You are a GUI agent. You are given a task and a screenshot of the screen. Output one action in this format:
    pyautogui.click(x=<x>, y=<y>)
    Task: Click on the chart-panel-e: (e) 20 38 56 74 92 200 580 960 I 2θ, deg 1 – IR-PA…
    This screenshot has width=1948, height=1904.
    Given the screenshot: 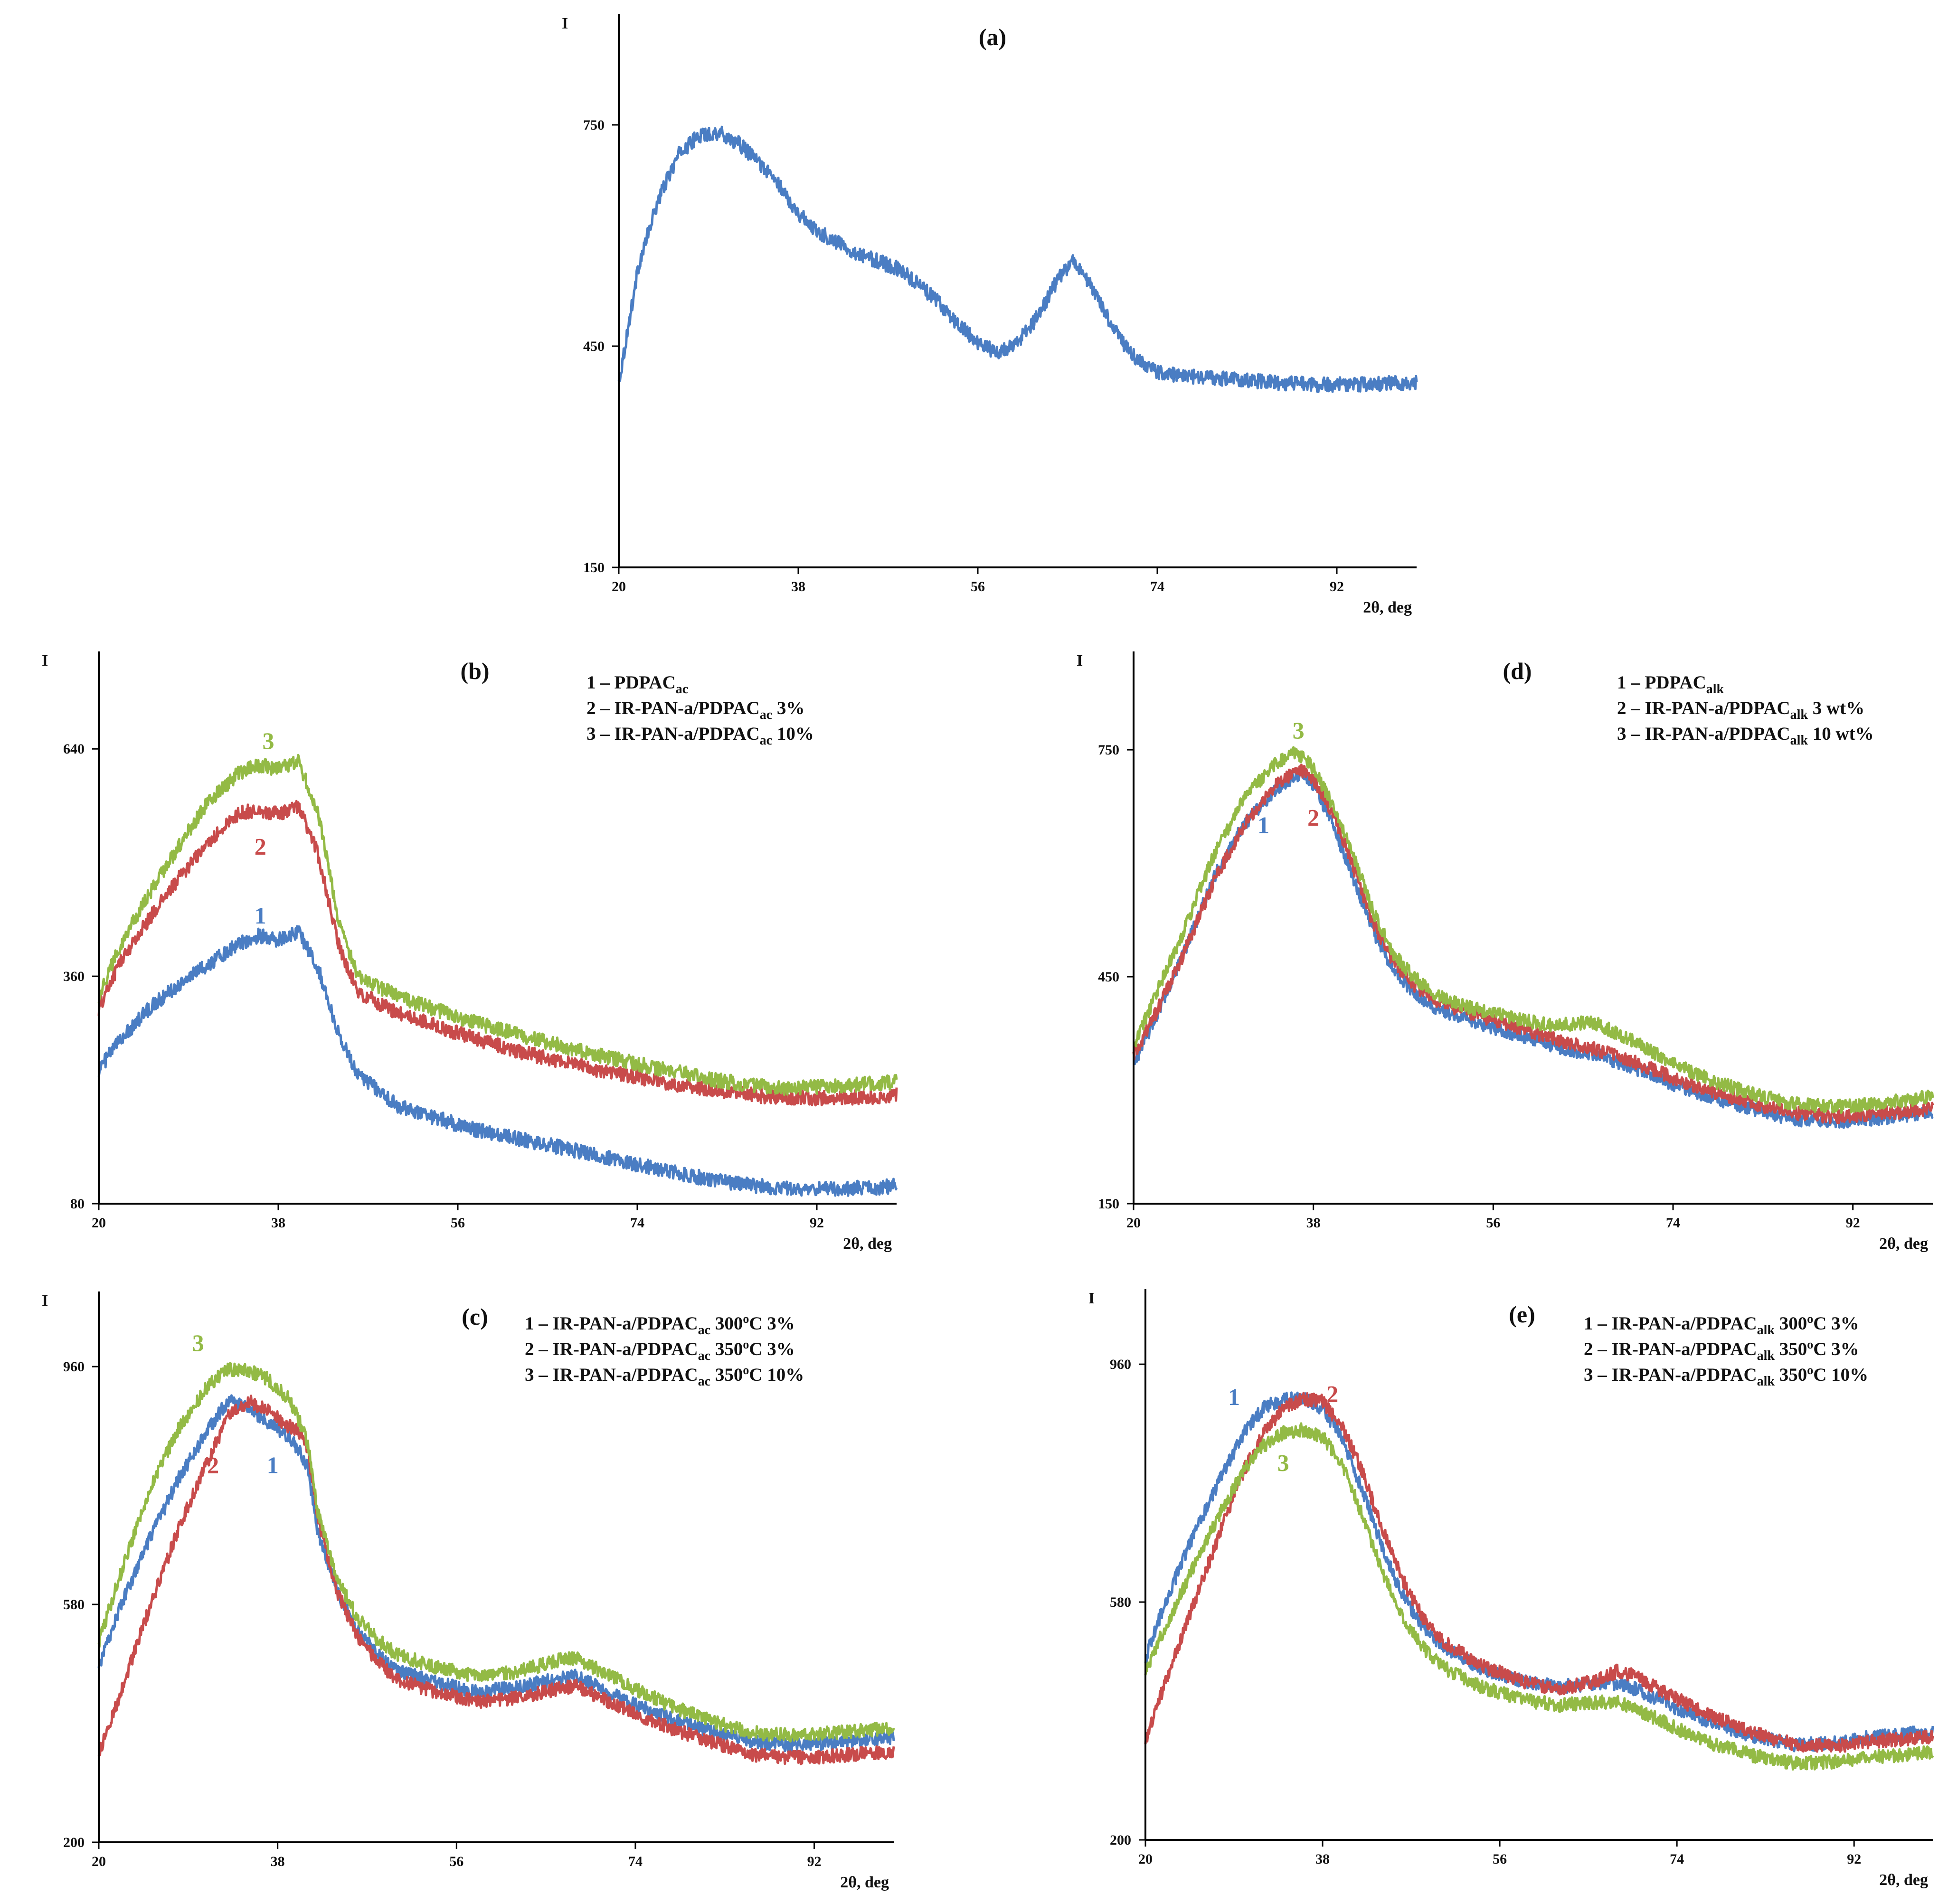 What is the action you would take?
    pyautogui.click(x=1511, y=1589)
    